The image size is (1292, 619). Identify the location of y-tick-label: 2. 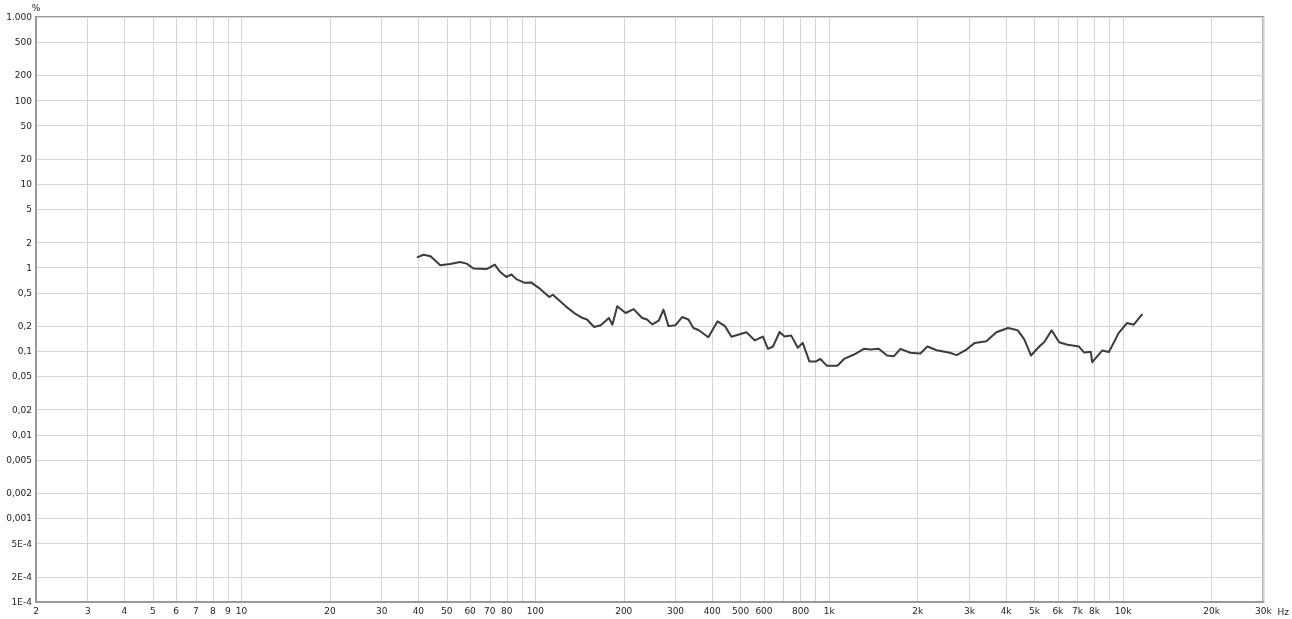
(29, 242).